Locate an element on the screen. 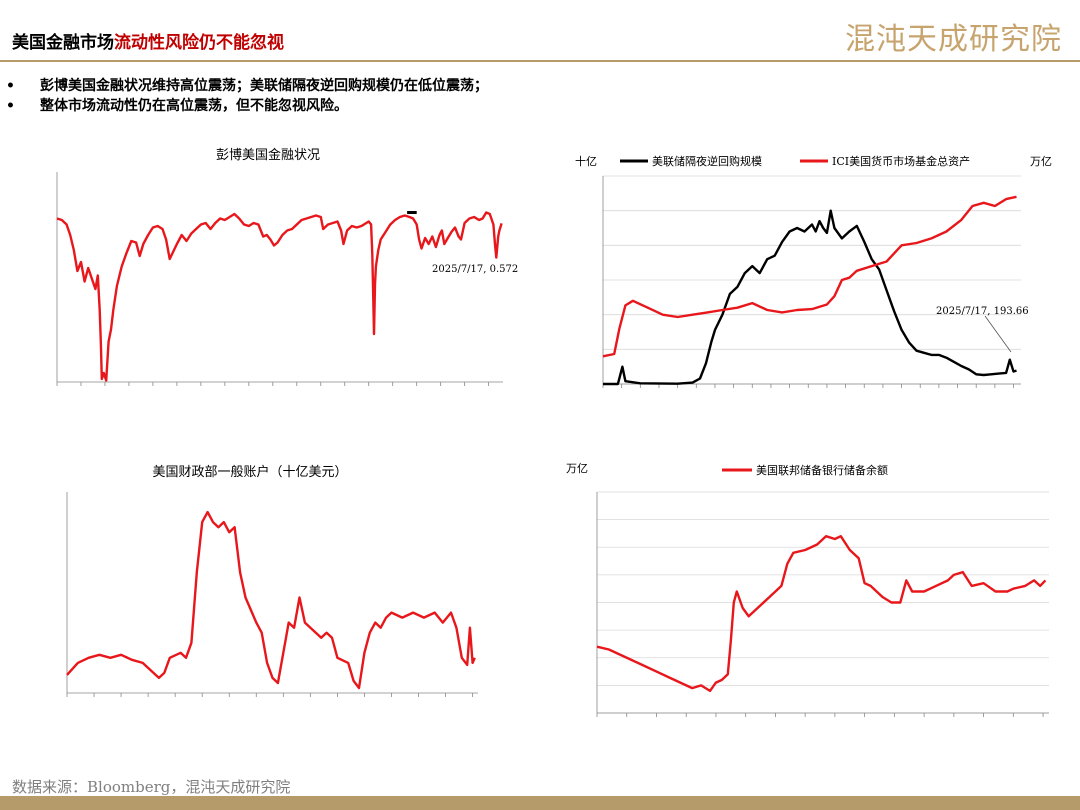 This screenshot has width=1080, height=810. page-title-main: 美国金融市场 is located at coordinates (63, 43).